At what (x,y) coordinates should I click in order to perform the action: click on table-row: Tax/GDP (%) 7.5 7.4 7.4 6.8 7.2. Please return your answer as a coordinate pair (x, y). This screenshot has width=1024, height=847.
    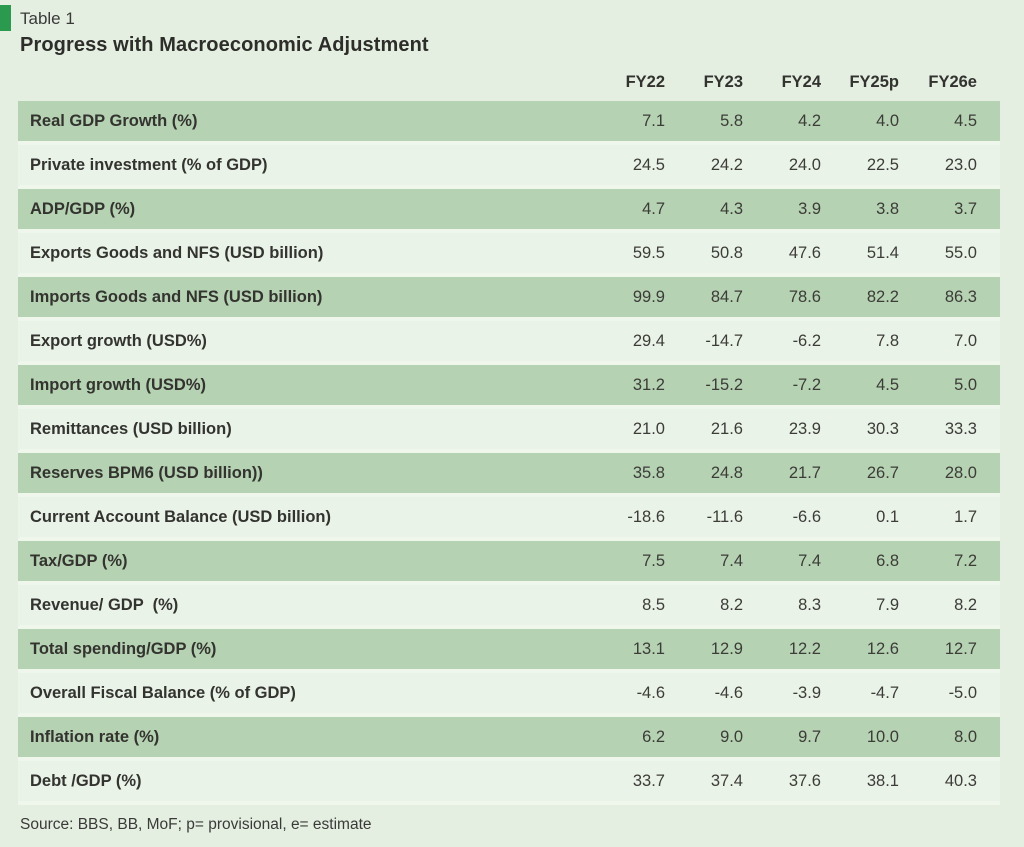
    Looking at the image, I should click on (509, 563).